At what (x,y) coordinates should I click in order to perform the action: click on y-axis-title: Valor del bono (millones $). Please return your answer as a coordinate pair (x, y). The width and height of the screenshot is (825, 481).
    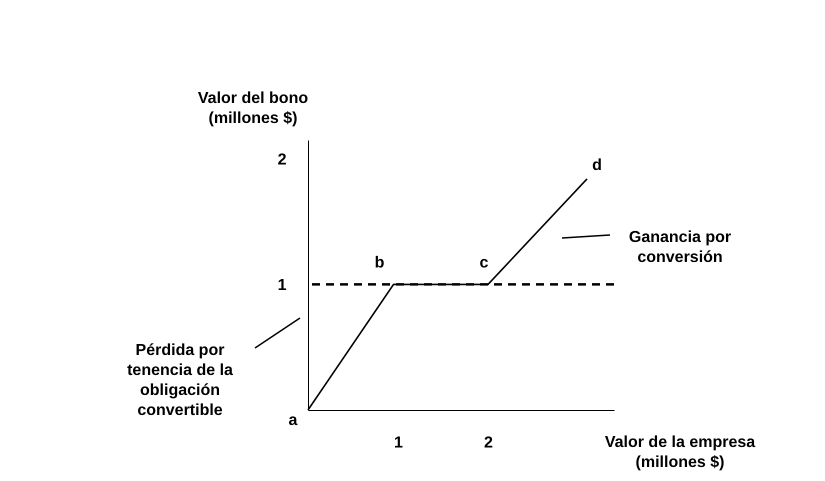
    Looking at the image, I should click on (253, 108).